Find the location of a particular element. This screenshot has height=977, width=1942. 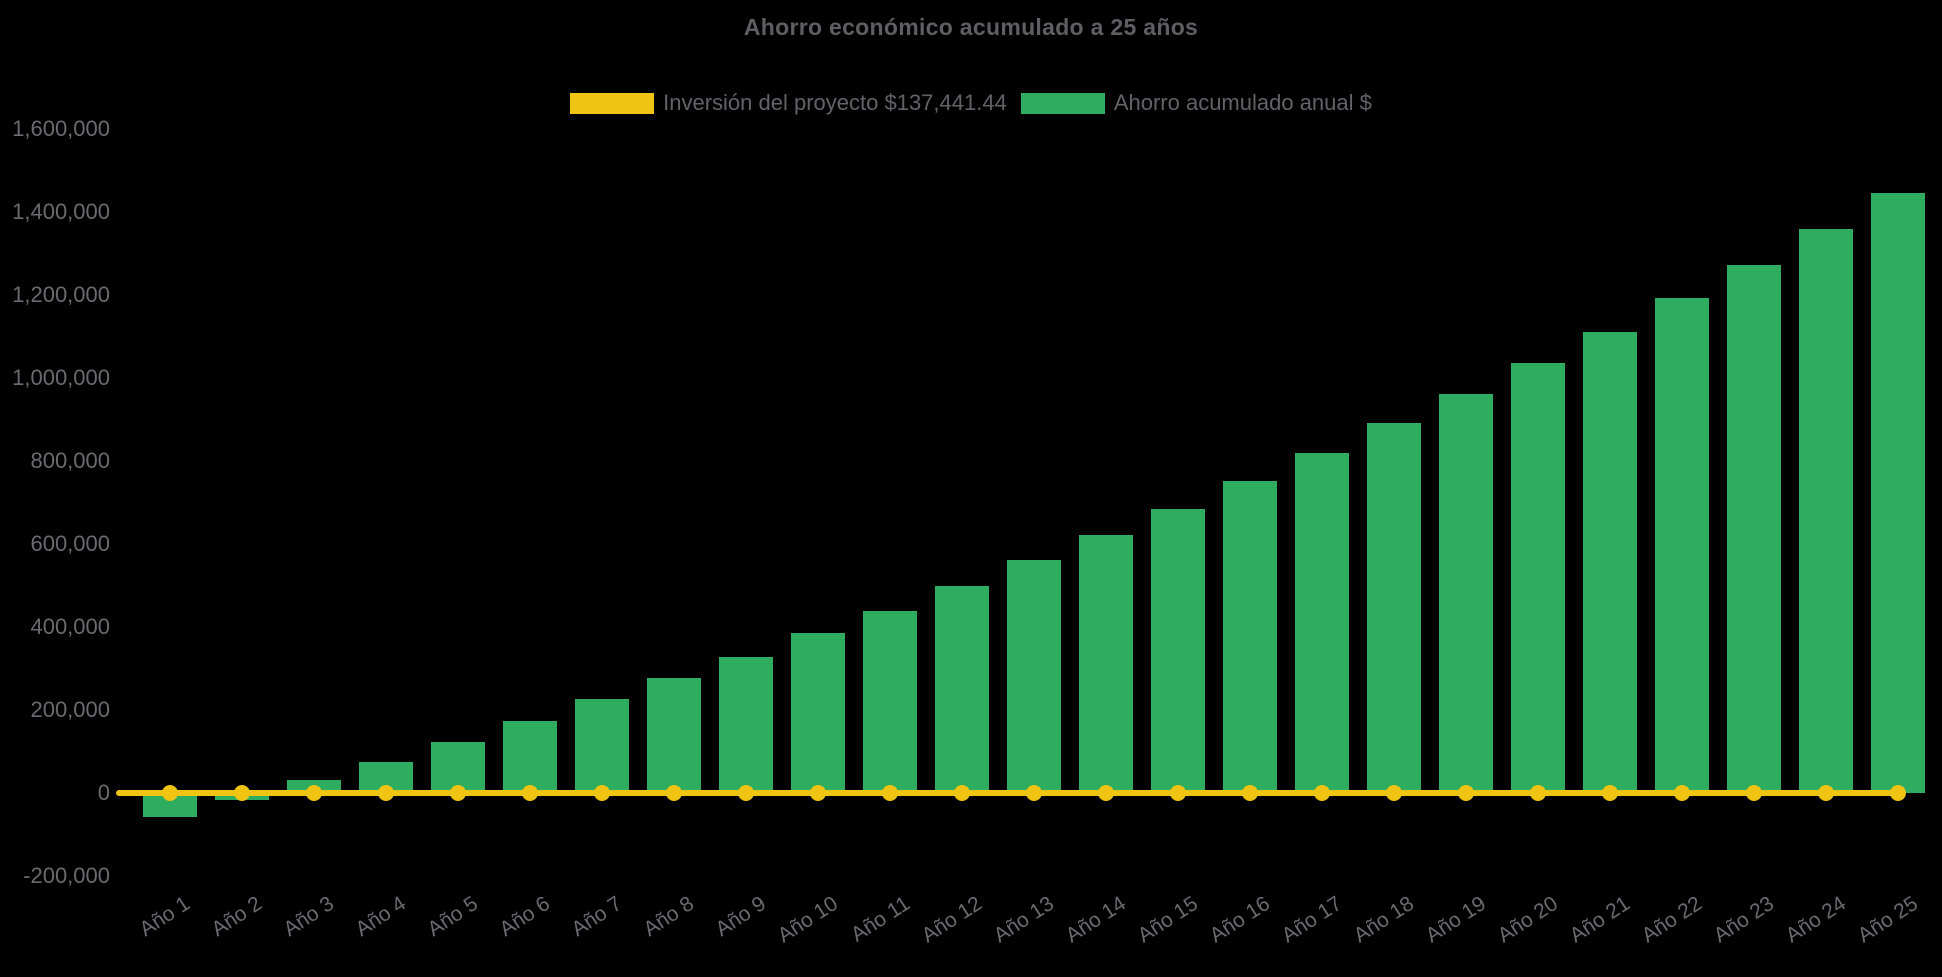

y-axis-tick-label: 200,000 is located at coordinates (70, 709).